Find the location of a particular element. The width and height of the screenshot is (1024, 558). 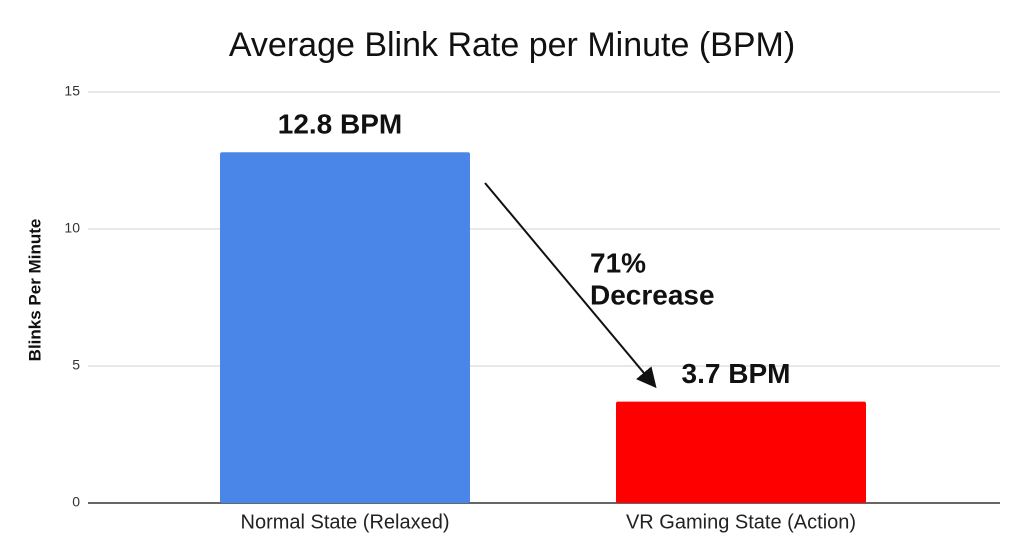

value-label: 3.7 BPM is located at coordinates (736, 373).